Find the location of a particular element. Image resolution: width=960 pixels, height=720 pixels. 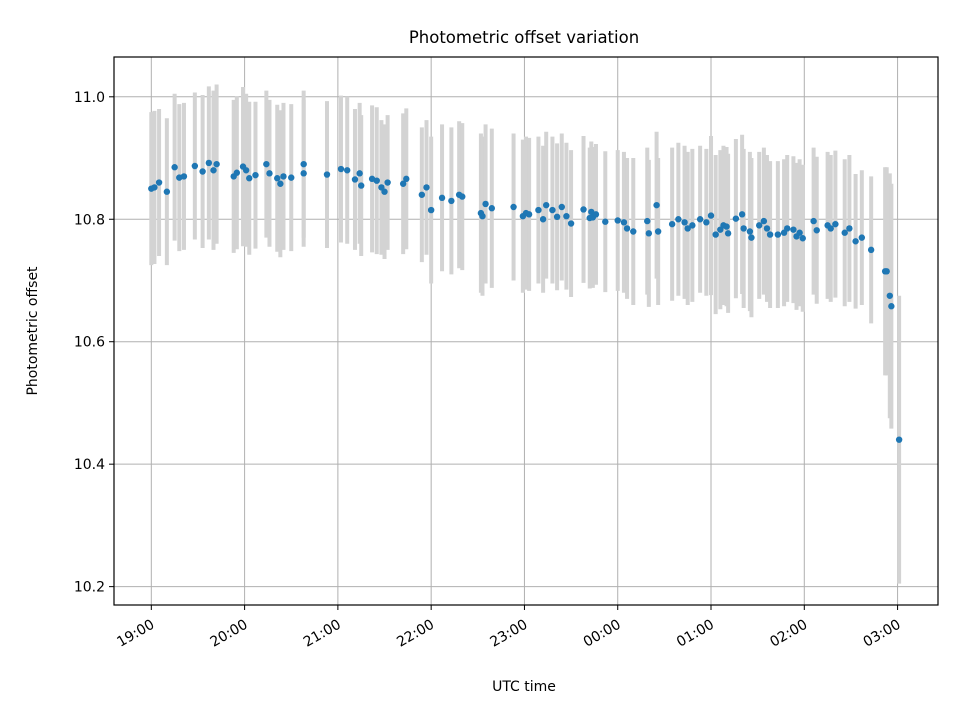

y-tick-label: 10.6 is located at coordinates (89, 343).